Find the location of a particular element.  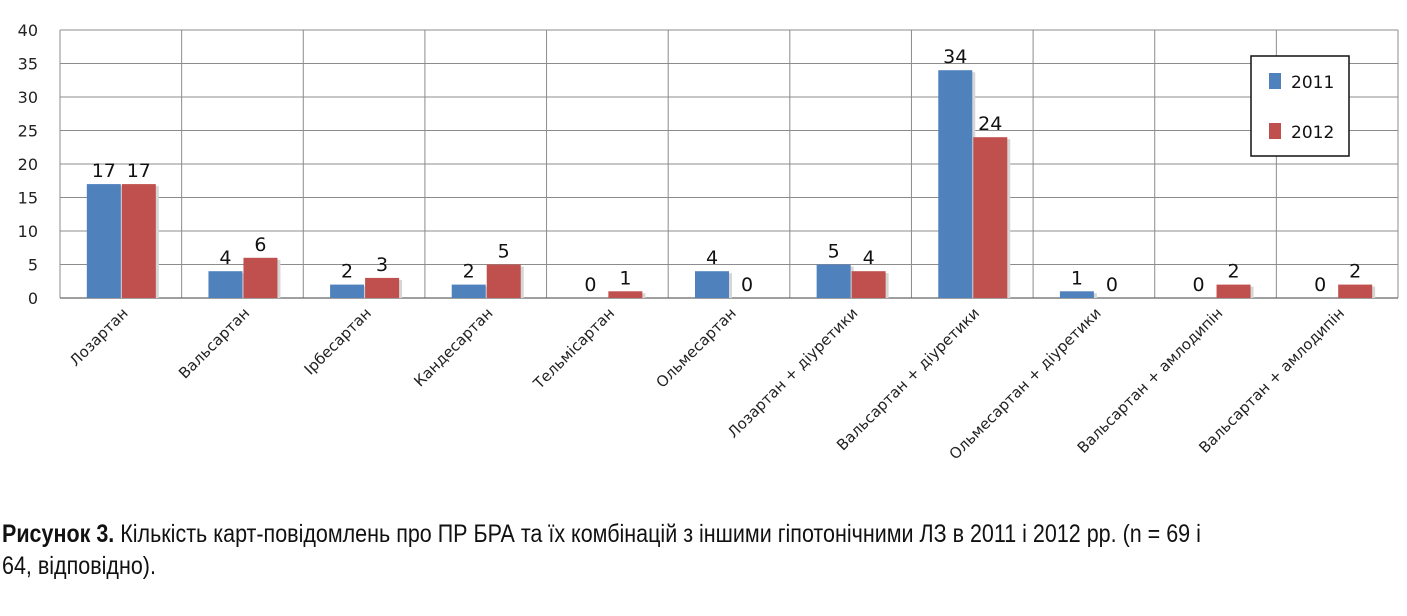

x-category-label: Кандесартан is located at coordinates (453, 347).